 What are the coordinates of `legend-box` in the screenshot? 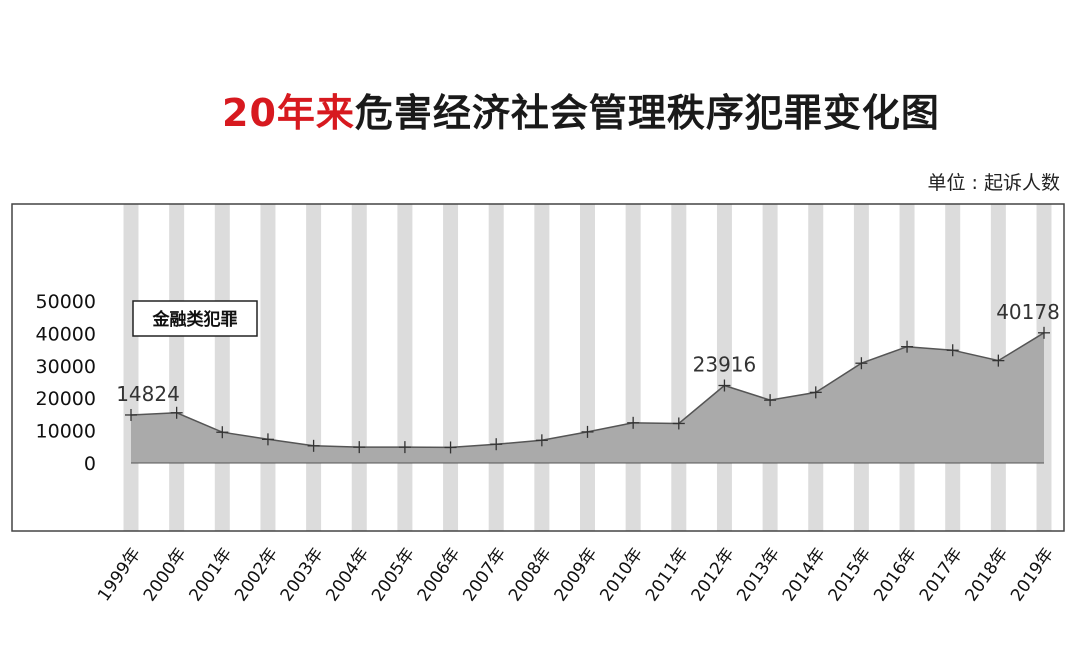 It's located at (195, 318).